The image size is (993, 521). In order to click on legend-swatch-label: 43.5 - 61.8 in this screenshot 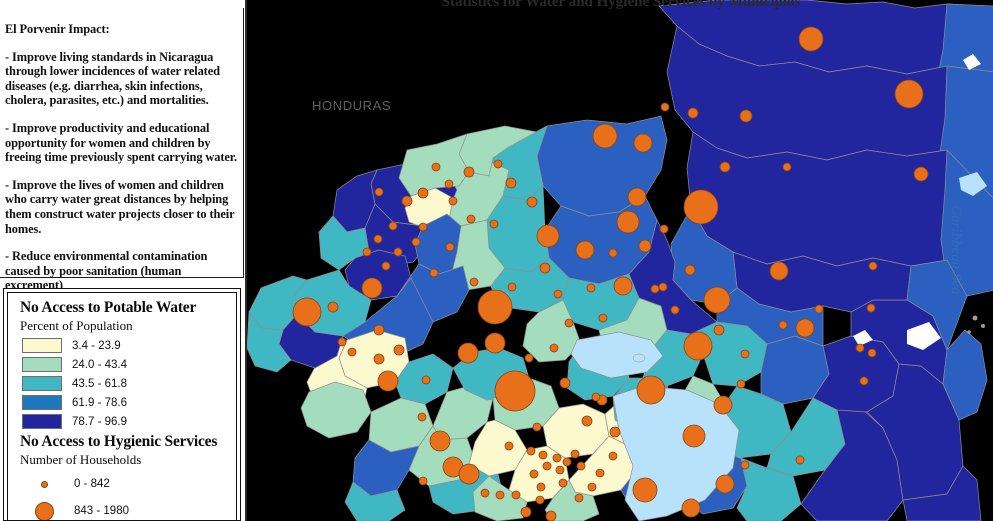, I will do `click(99, 383)`.